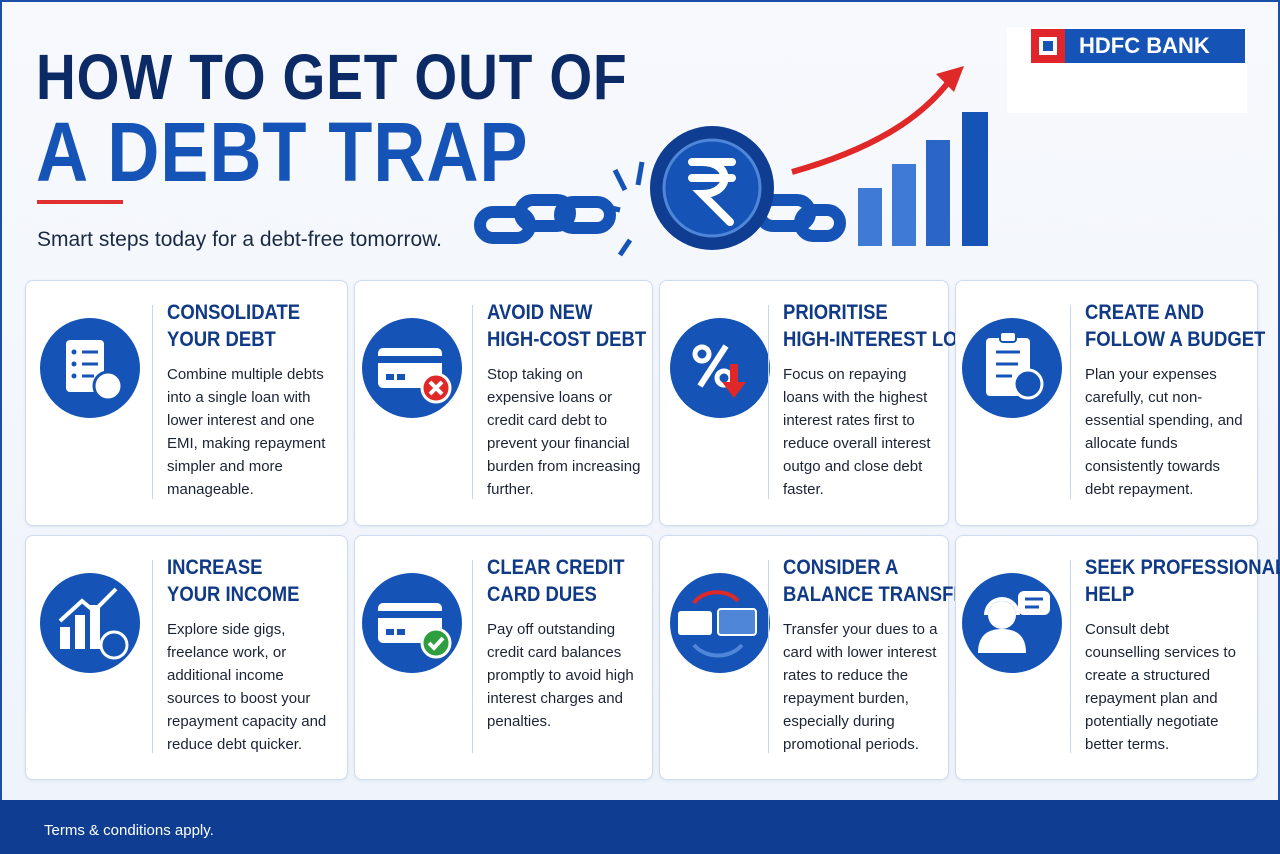 The height and width of the screenshot is (854, 1280). What do you see at coordinates (881, 594) in the screenshot?
I see `card-title: BALANCE TRANSFER` at bounding box center [881, 594].